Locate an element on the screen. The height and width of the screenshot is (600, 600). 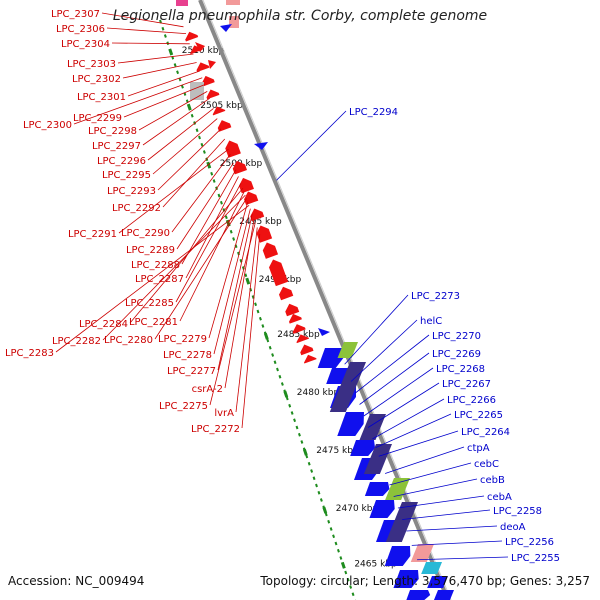
gene-label: LPC_2280 is located at coordinates (128, 340).